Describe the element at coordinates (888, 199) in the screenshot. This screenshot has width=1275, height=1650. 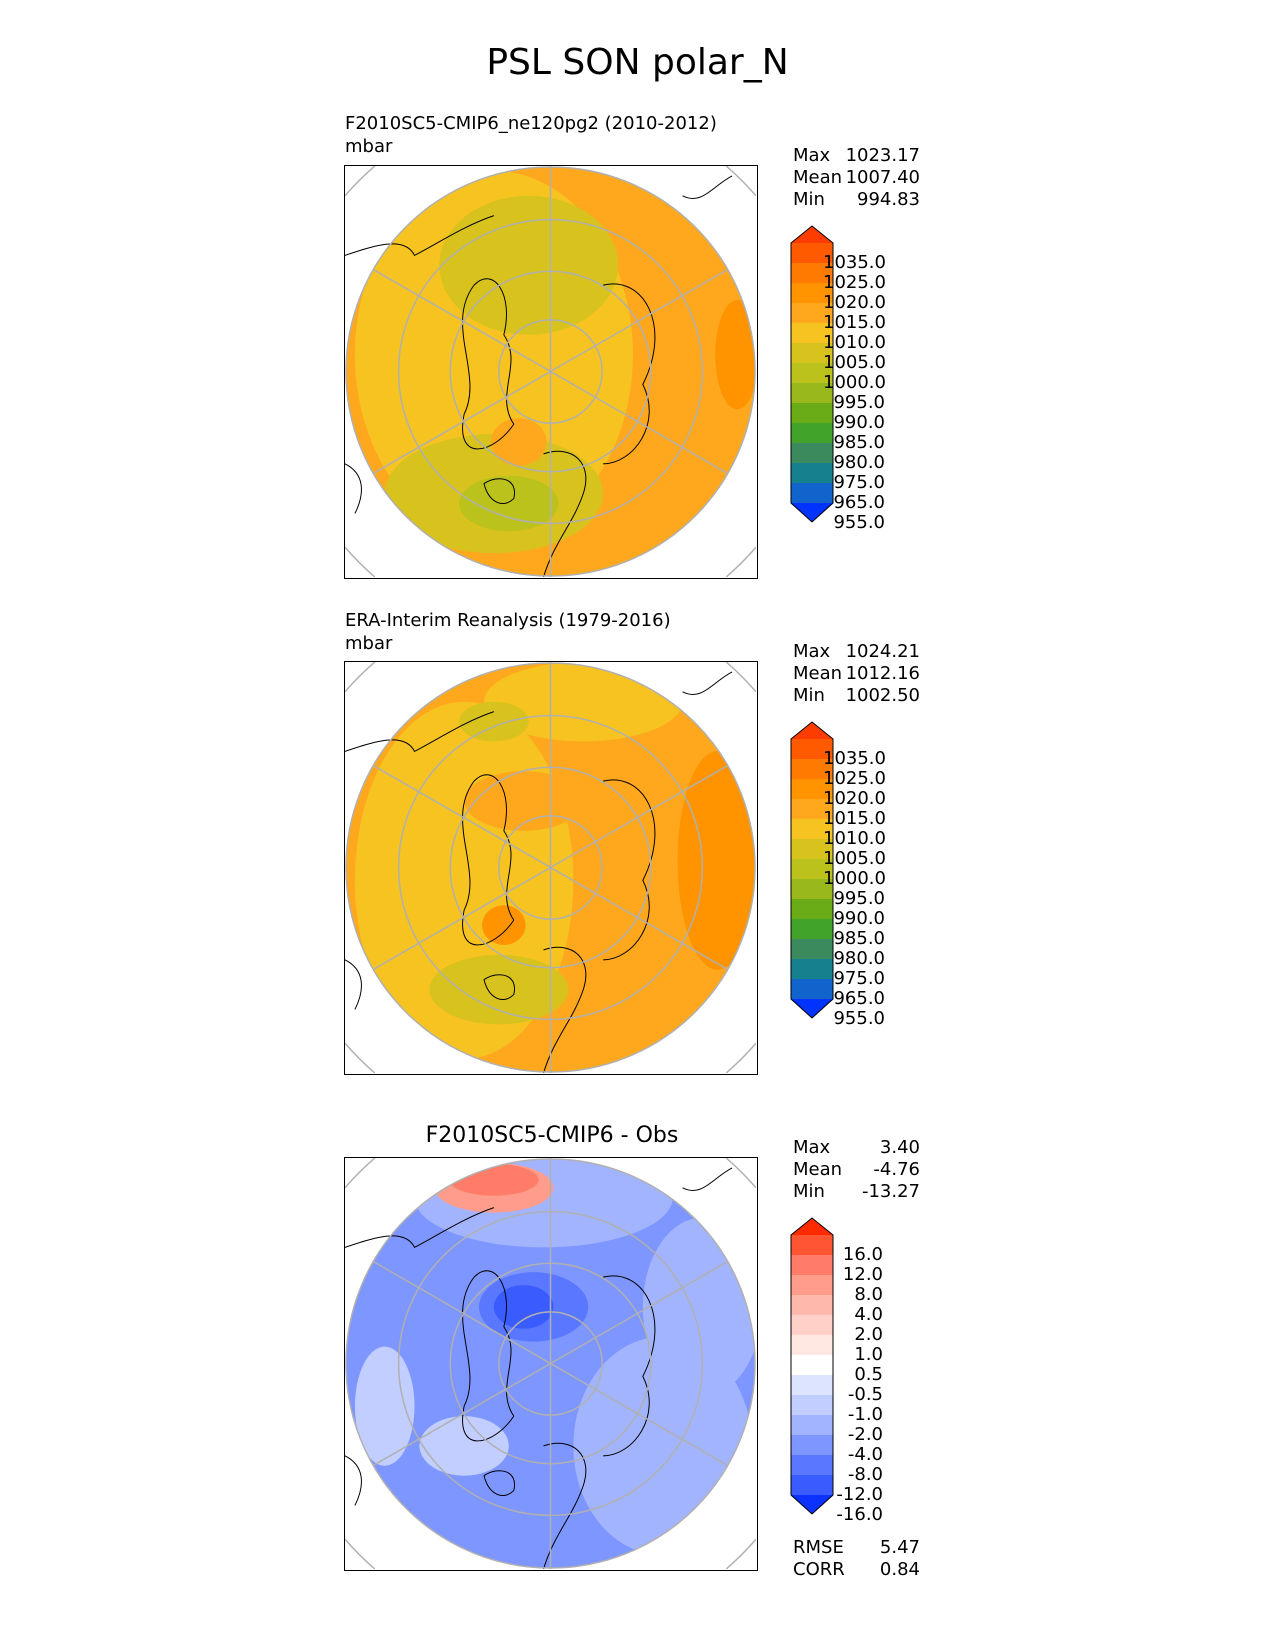
I see `min-value: 994.83` at that location.